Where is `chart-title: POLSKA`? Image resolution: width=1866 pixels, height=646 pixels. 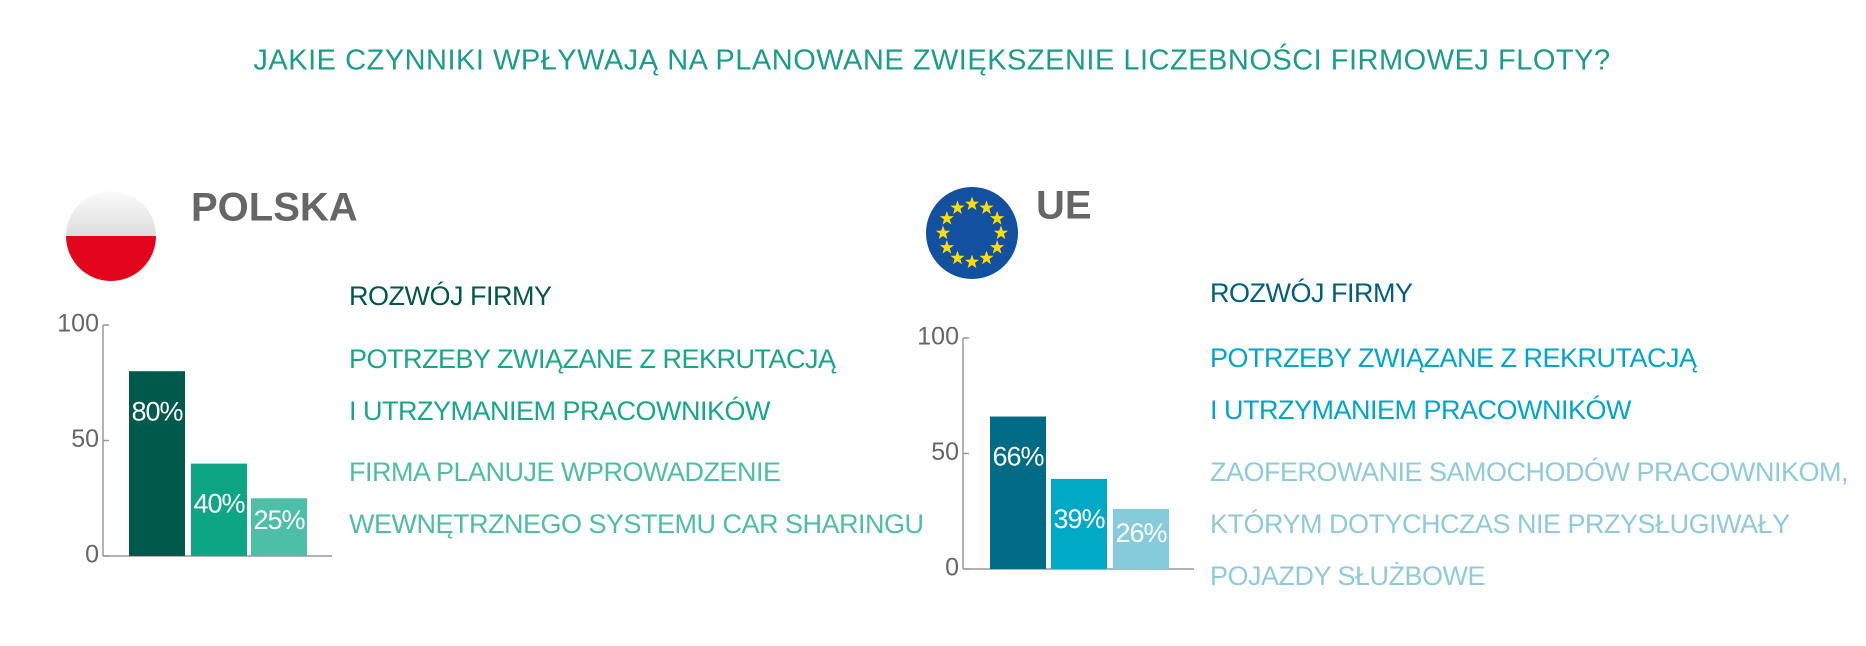
chart-title: POLSKA is located at coordinates (274, 208).